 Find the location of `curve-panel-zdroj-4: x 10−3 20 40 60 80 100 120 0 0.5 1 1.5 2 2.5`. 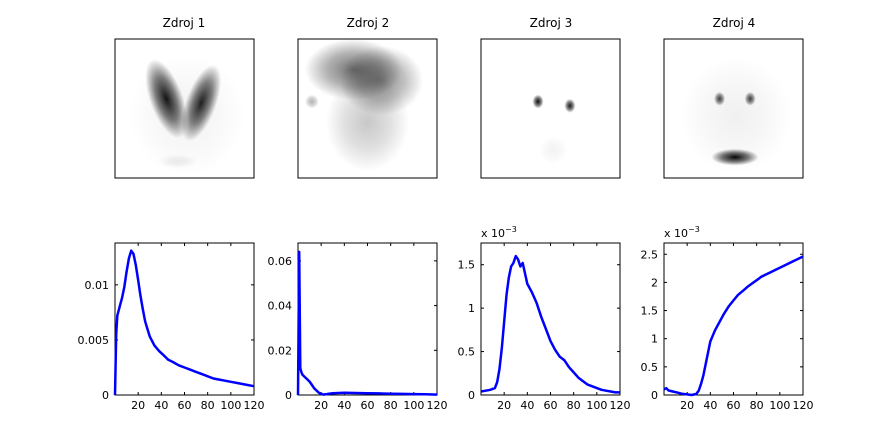

curve-panel-zdroj-4: x 10−3 20 40 60 80 100 120 0 0.5 1 1.5 2 2.5 is located at coordinates (727, 318).